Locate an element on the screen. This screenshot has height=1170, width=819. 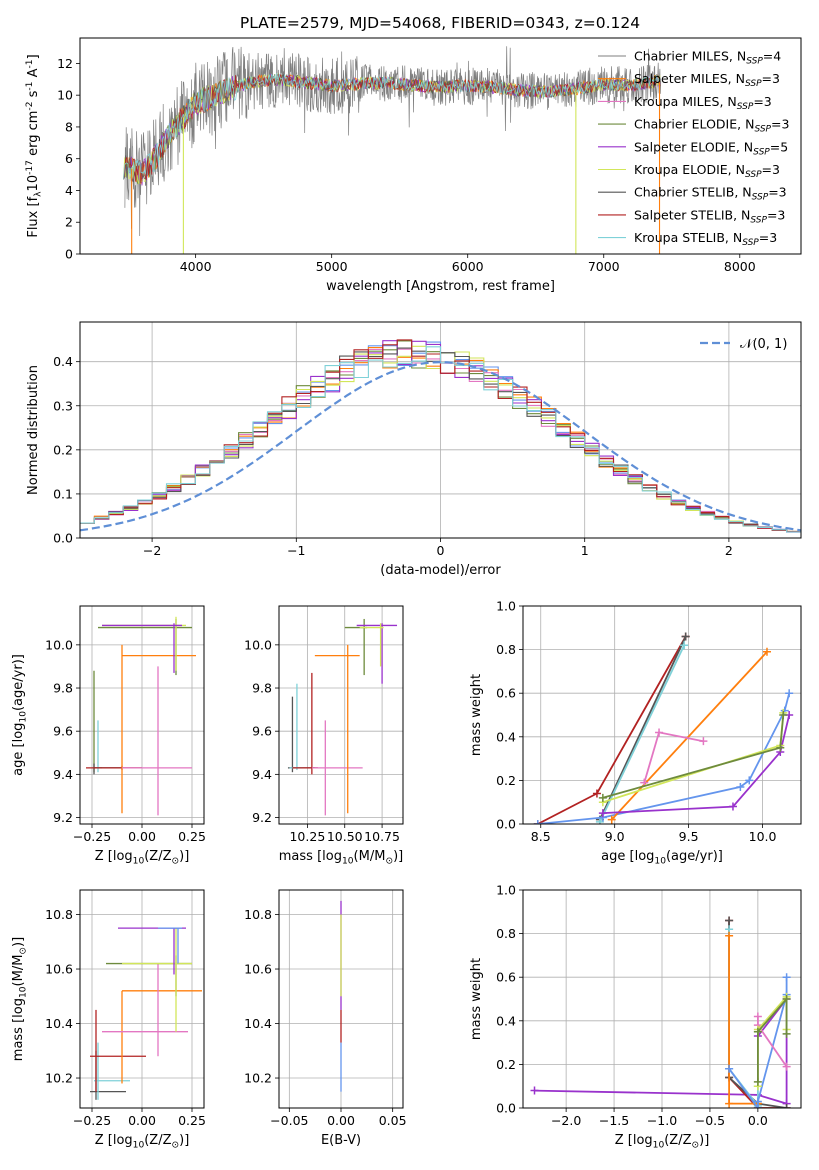
legend-entry: Chabrier STELIB, NSSP=3 is located at coordinates (710, 194).